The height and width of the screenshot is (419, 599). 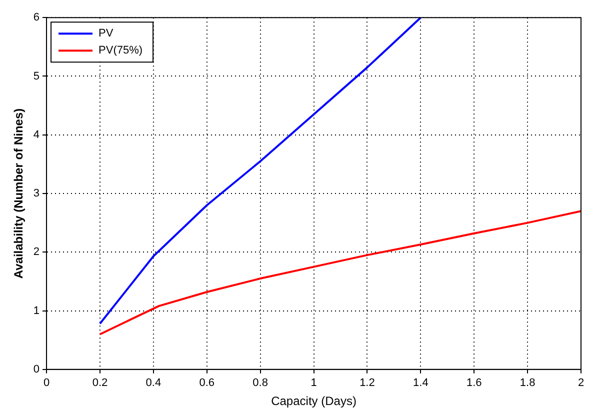 What do you see at coordinates (420, 383) in the screenshot?
I see `x-tick-label: 1.4` at bounding box center [420, 383].